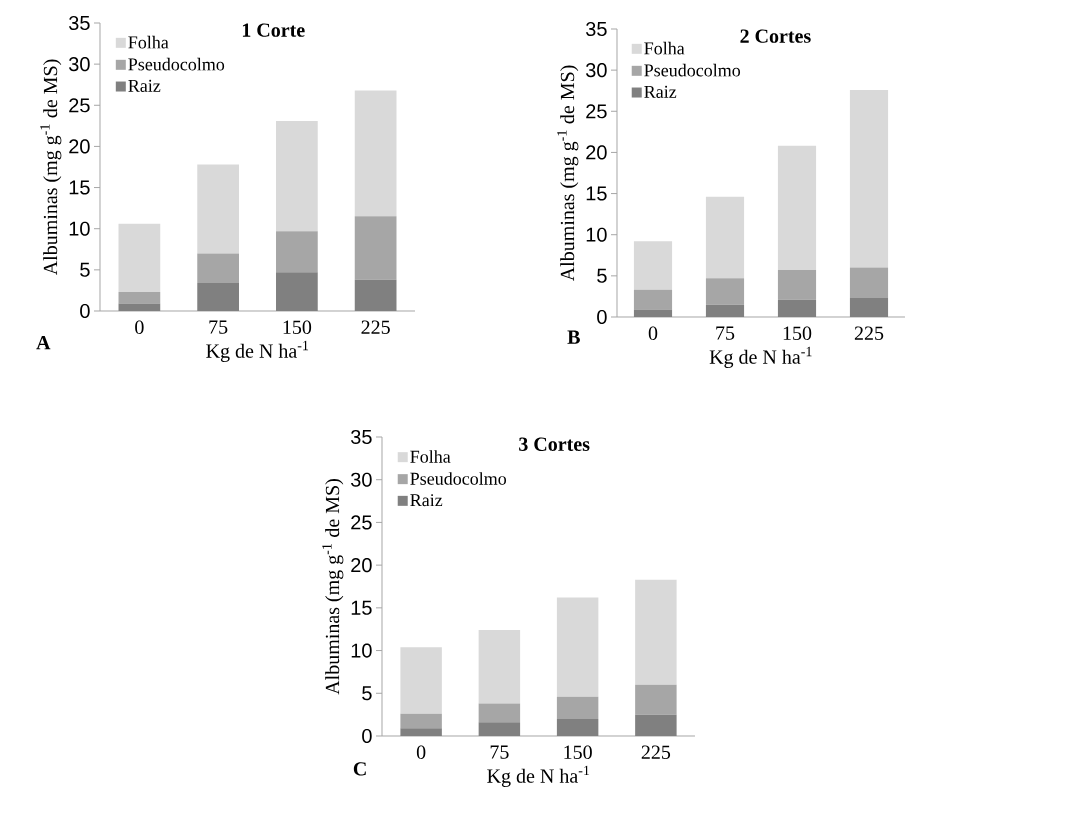 This screenshot has height=819, width=1071. What do you see at coordinates (573, 337) in the screenshot?
I see `text: B` at bounding box center [573, 337].